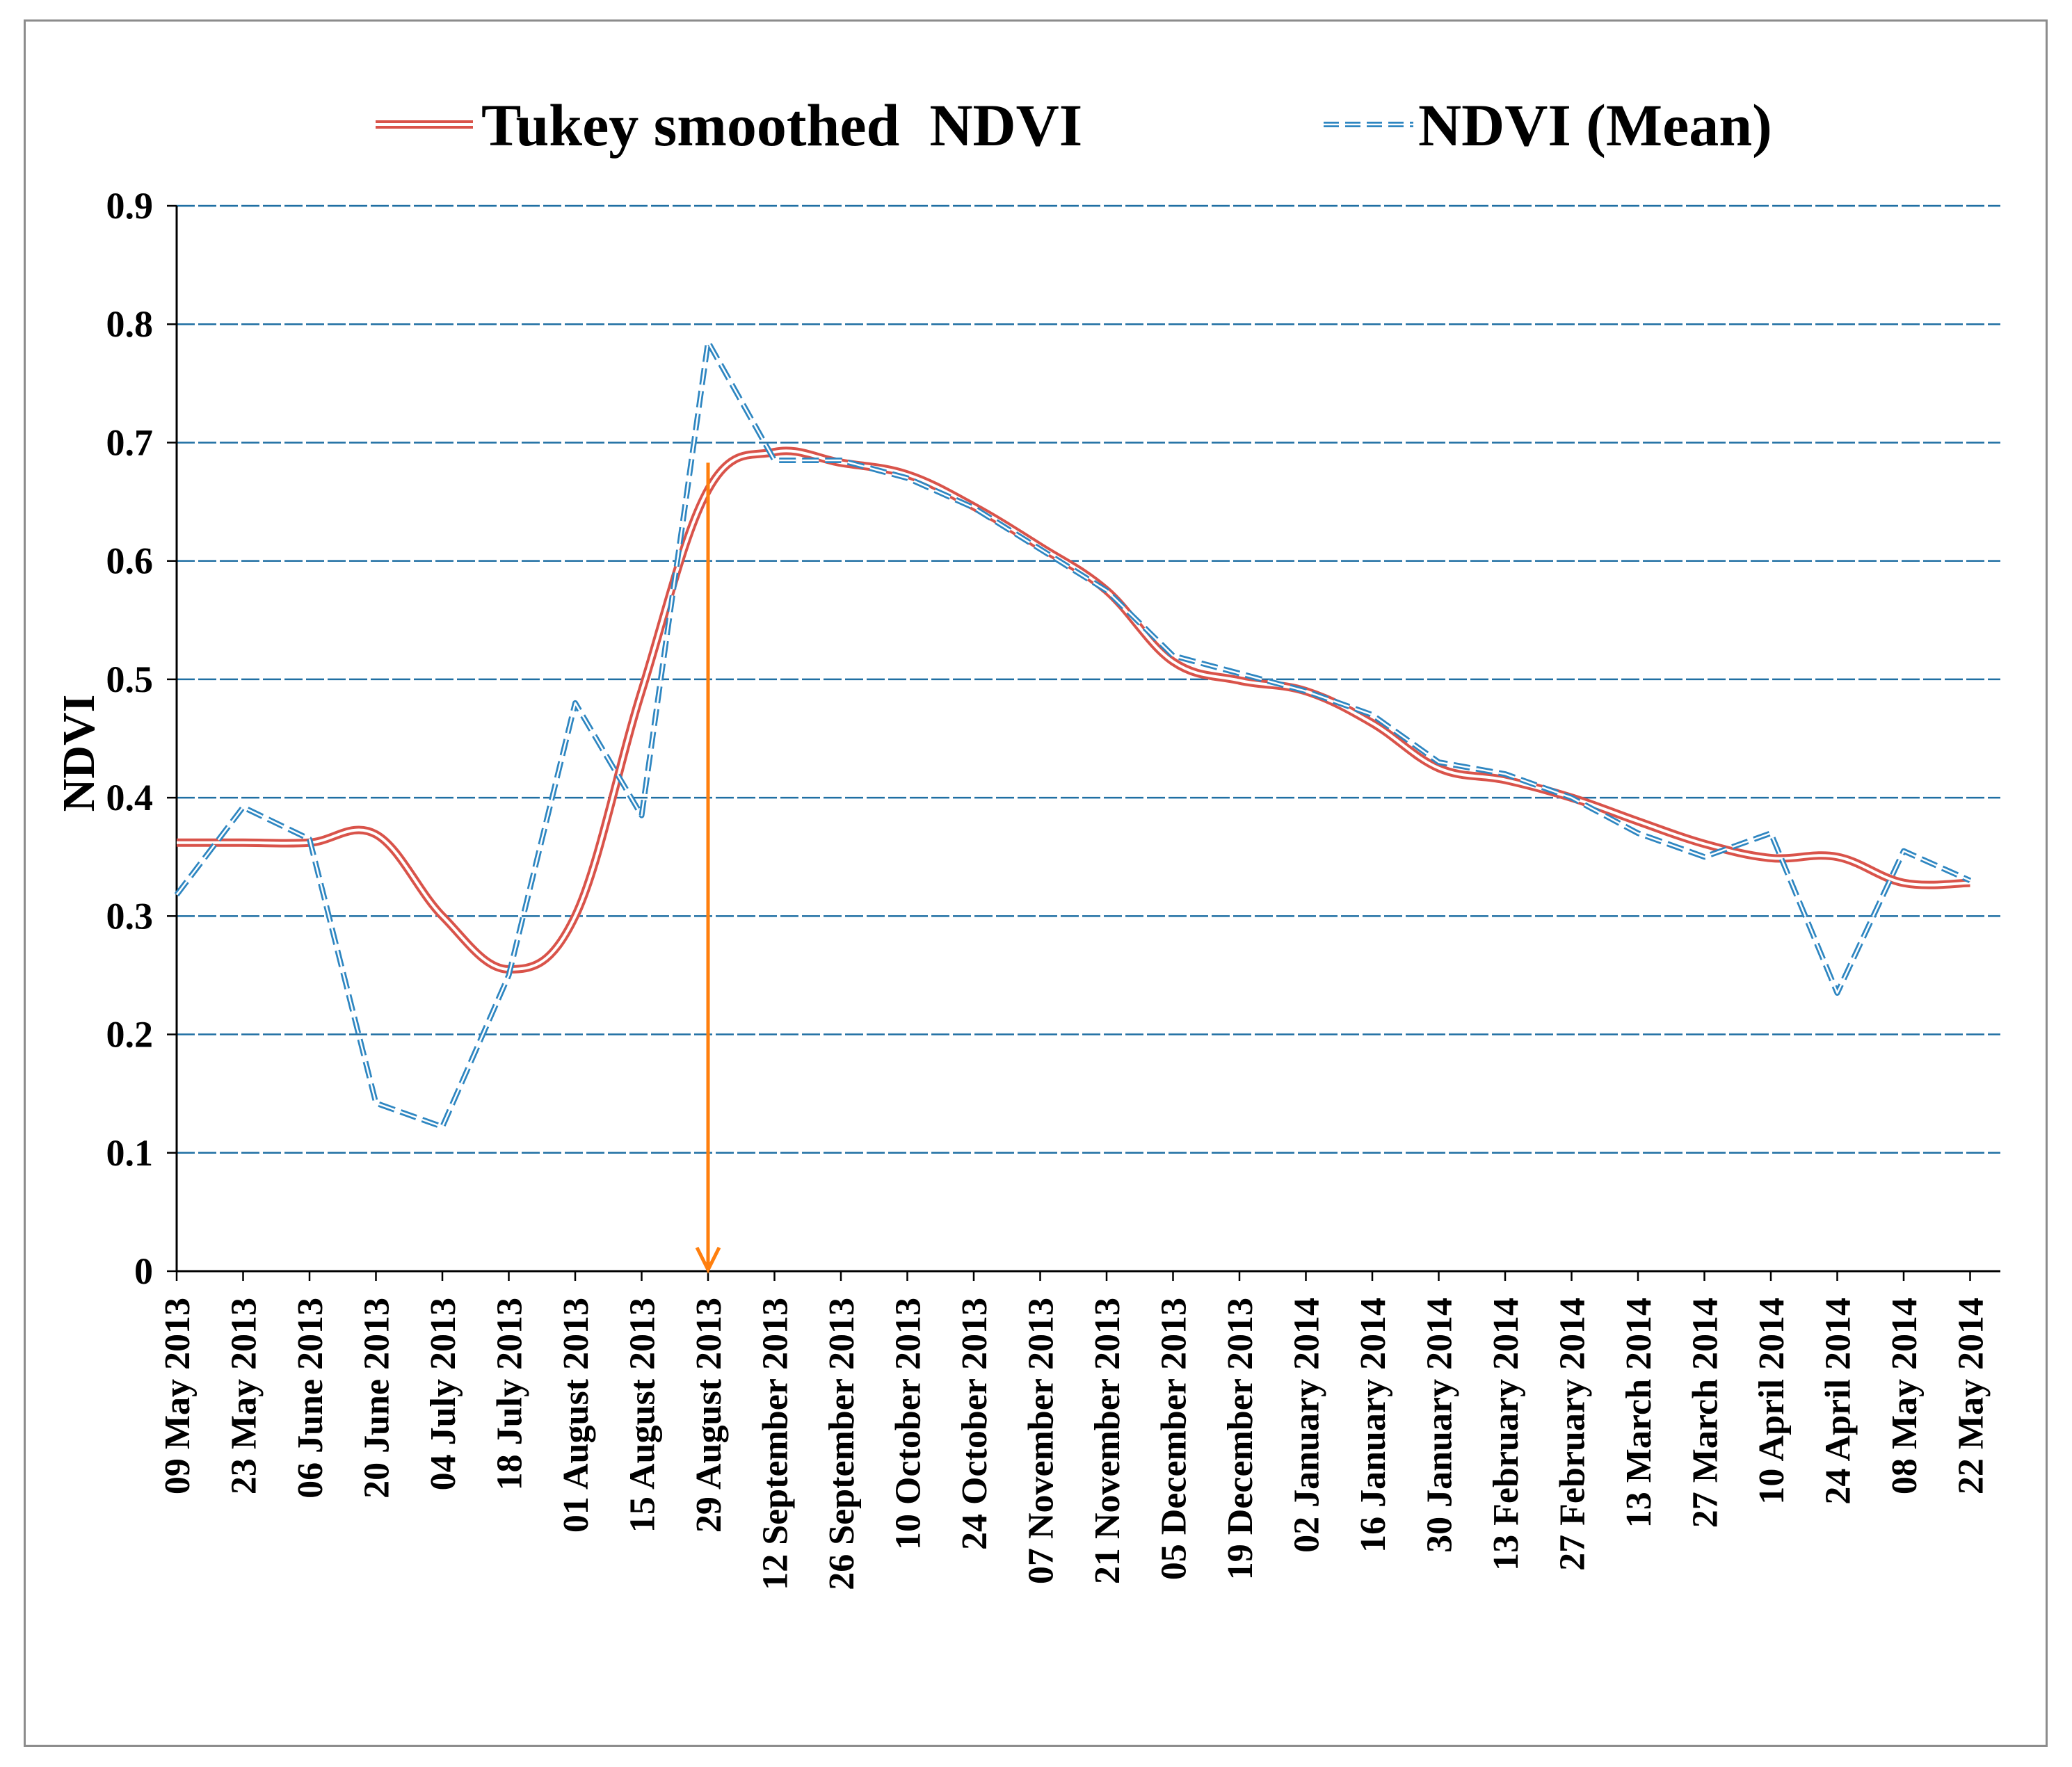 The width and height of the screenshot is (2072, 1767). I want to click on arrow-head, so click(708, 1260).